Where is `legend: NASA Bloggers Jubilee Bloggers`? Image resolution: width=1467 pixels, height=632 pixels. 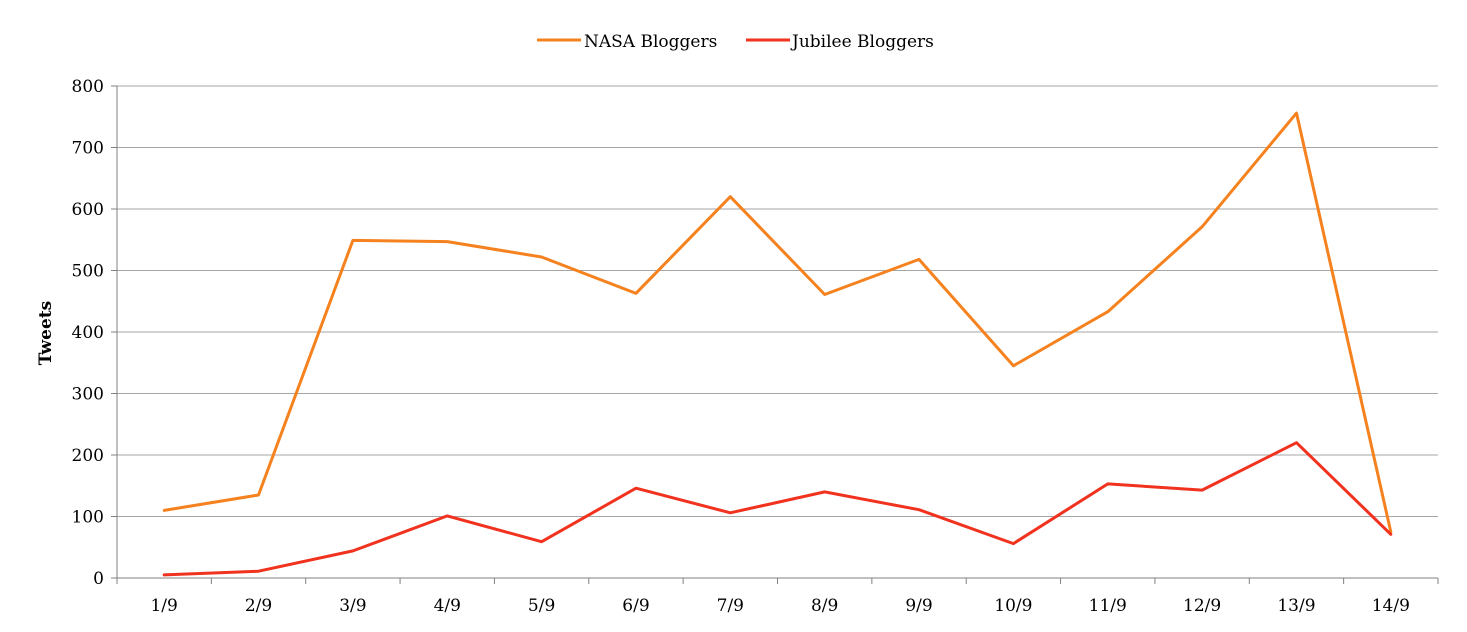
legend: NASA Bloggers Jubilee Bloggers is located at coordinates (735, 42).